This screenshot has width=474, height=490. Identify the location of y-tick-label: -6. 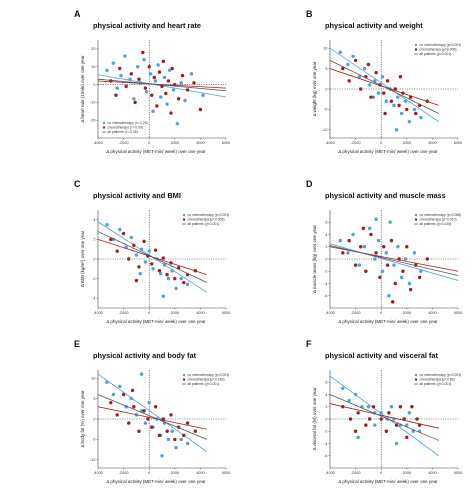
(325, 296).